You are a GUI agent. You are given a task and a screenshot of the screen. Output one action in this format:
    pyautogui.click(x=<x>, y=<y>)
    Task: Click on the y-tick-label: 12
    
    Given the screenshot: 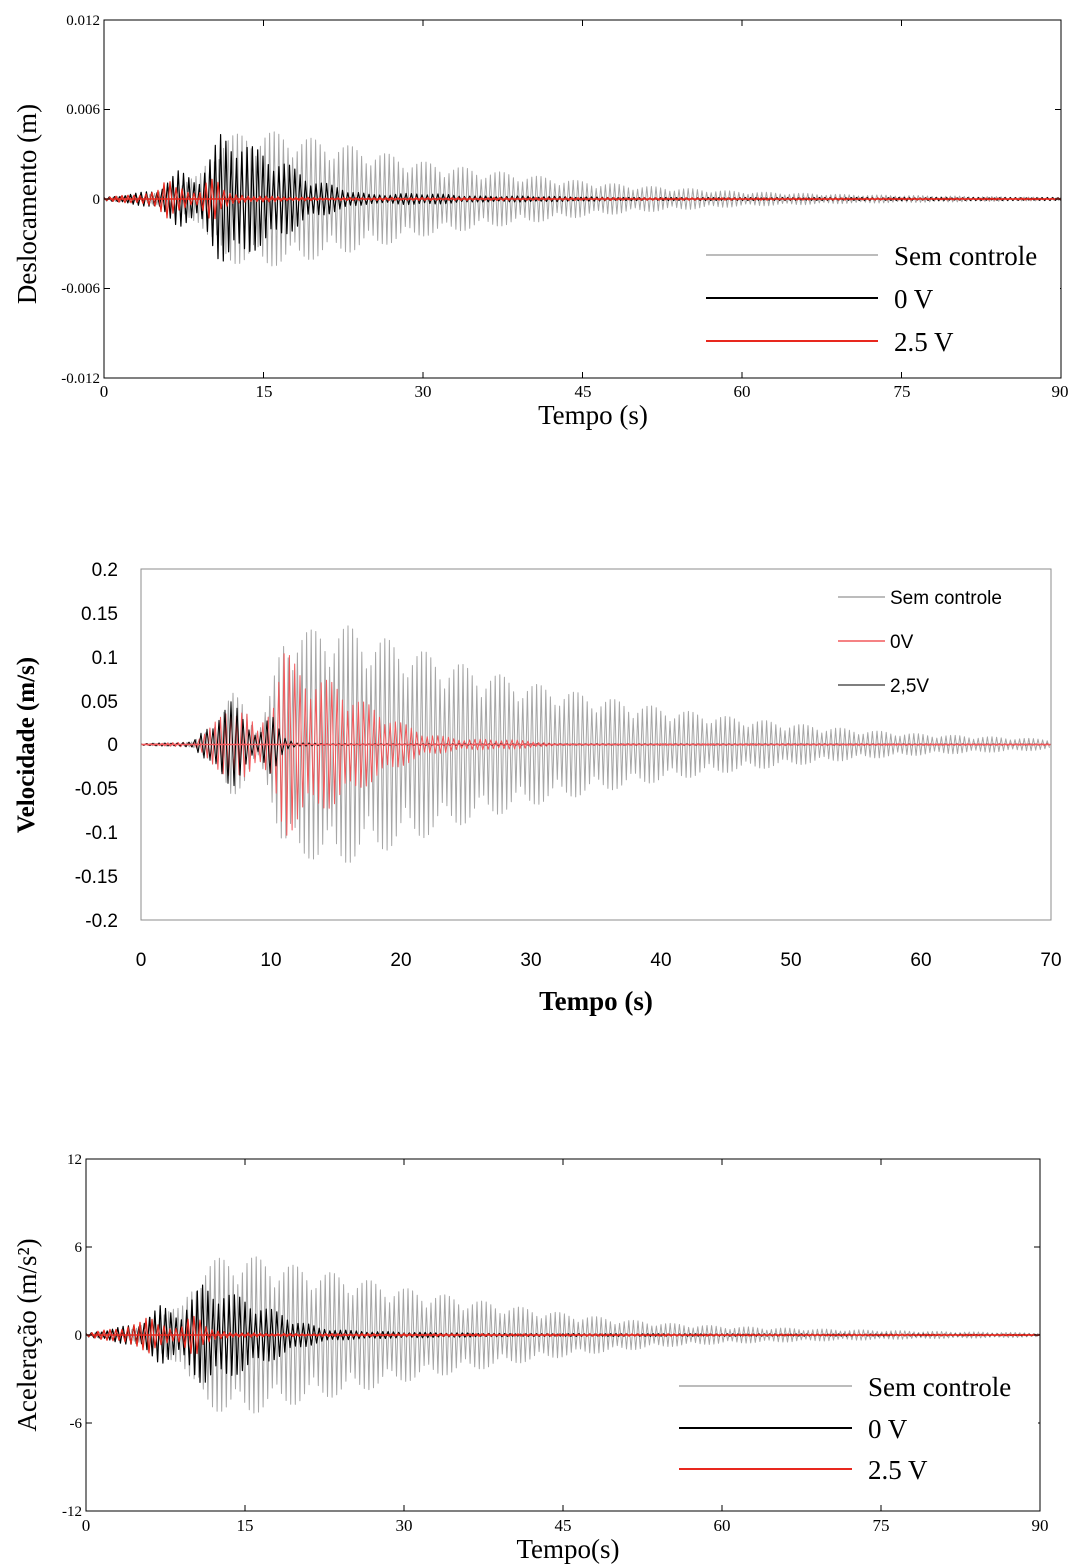 What is the action you would take?
    pyautogui.click(x=74, y=1160)
    